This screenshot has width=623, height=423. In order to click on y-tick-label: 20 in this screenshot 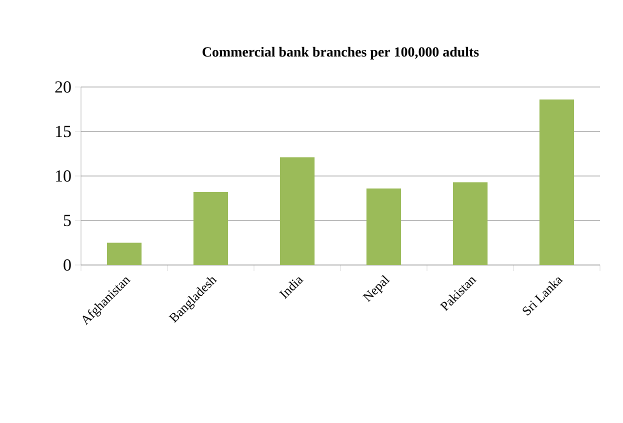, I will do `click(63, 87)`.